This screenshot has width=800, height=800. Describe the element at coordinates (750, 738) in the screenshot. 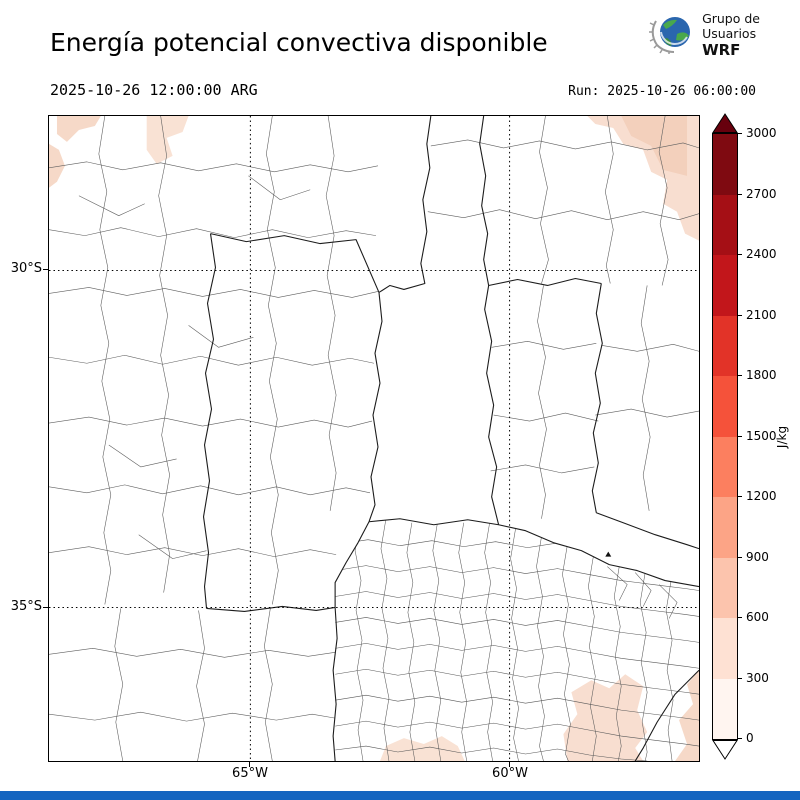

I see `colorbar-tick-label: 0` at that location.